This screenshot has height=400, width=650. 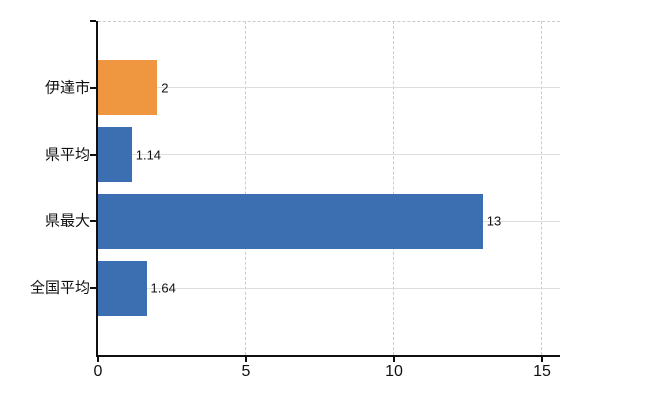 What do you see at coordinates (328, 356) in the screenshot?
I see `x-axis-line` at bounding box center [328, 356].